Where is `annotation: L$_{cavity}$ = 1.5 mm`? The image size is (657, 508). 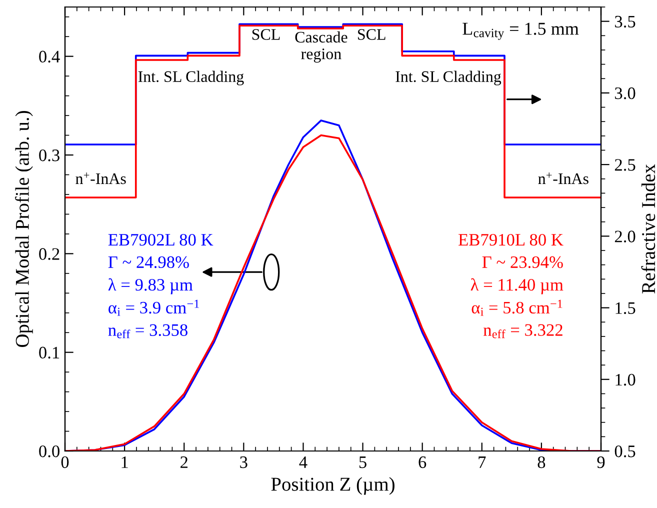 annotation: L$_{cavity}$ = 1.5 mm is located at coordinates (520, 31).